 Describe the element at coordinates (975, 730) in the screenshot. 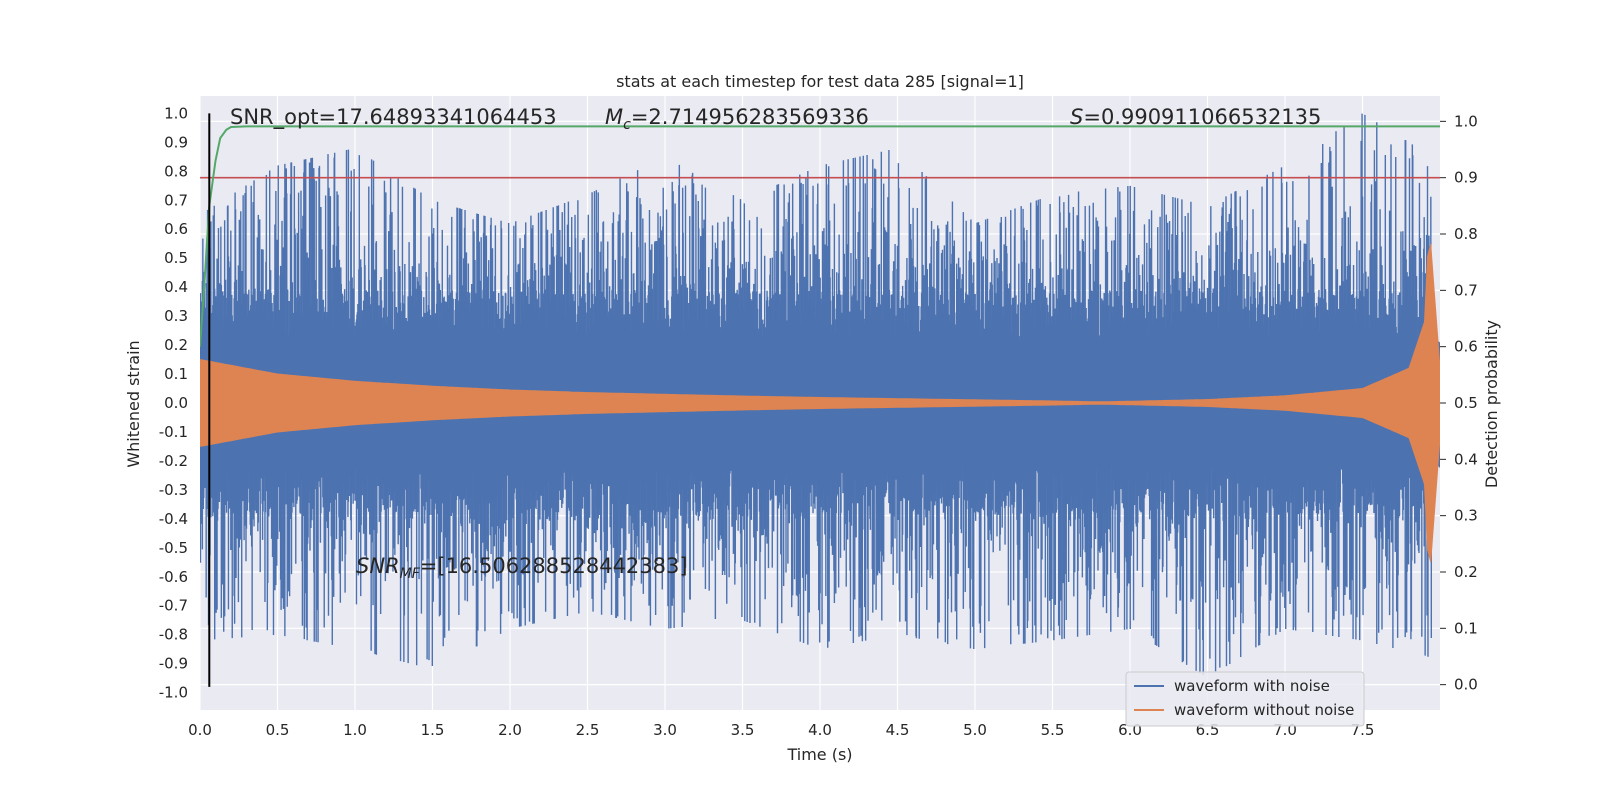

I see `x-tick-label: 5.0` at that location.